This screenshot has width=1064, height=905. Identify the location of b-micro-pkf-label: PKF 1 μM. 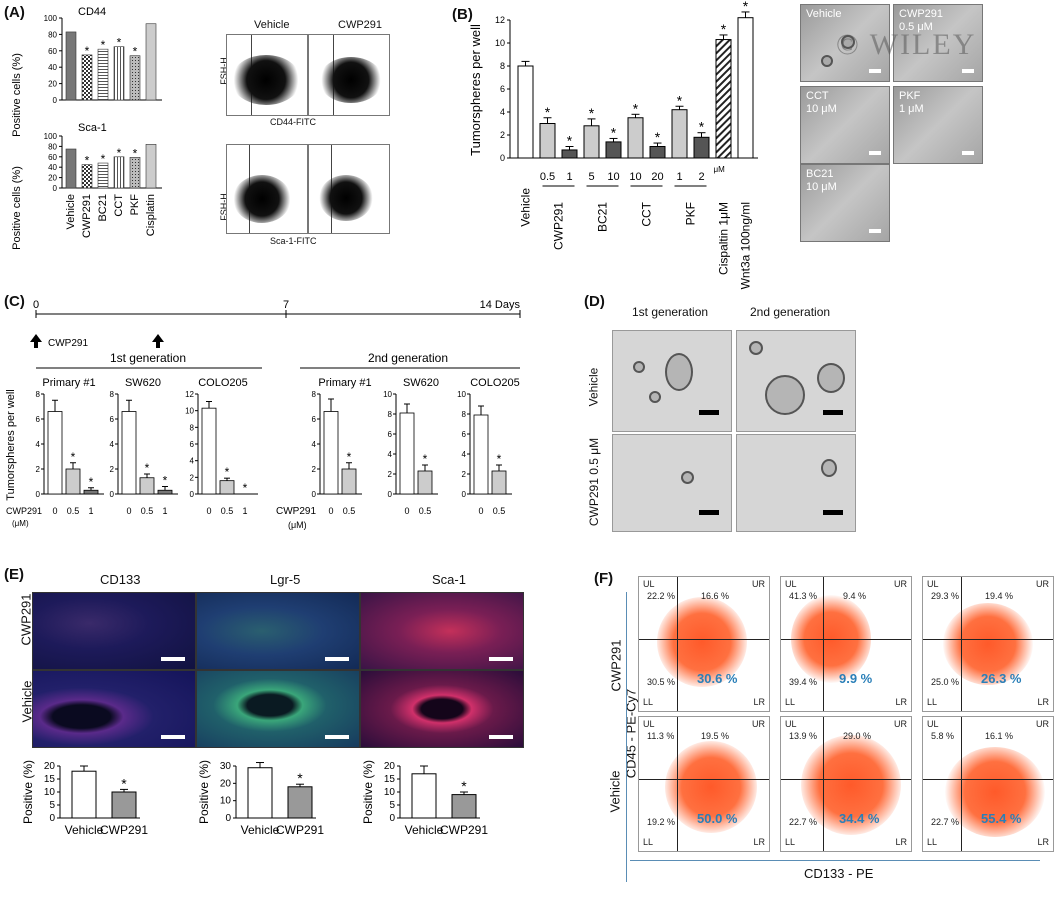
(911, 102).